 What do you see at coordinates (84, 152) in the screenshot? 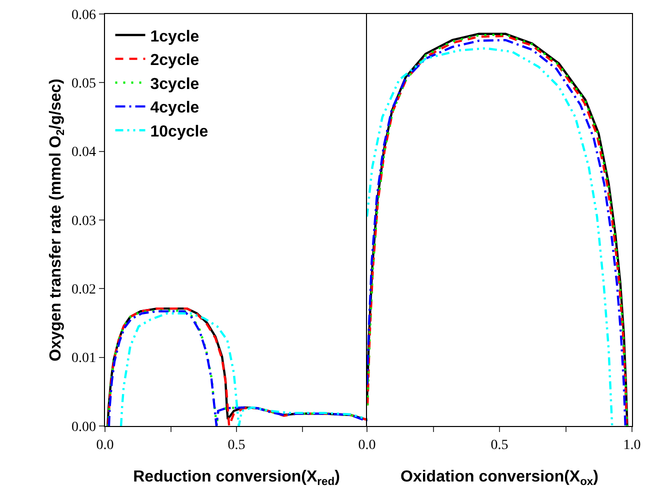
I see `y-tick-label: 0.04` at bounding box center [84, 152].